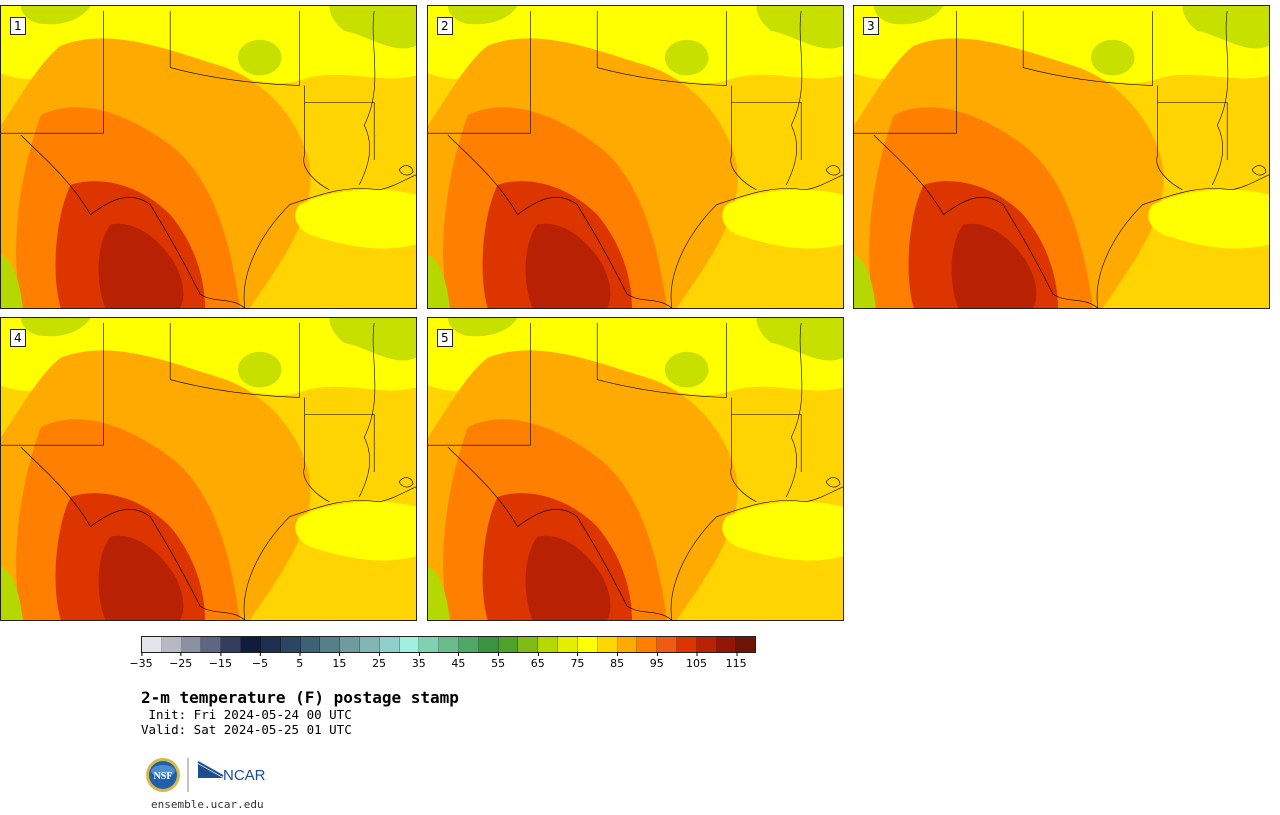 This screenshot has width=1280, height=815. I want to click on postage-stamp-3: 3, so click(1061, 157).